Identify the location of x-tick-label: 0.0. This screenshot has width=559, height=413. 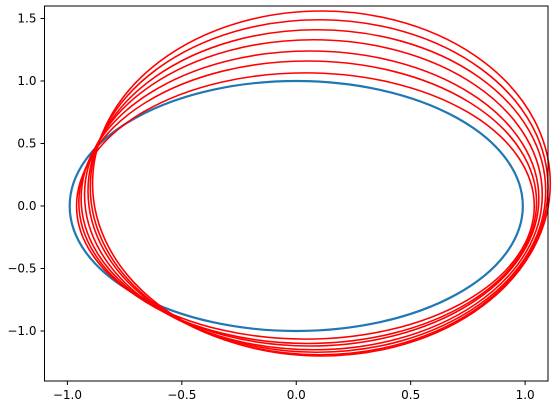
(296, 395).